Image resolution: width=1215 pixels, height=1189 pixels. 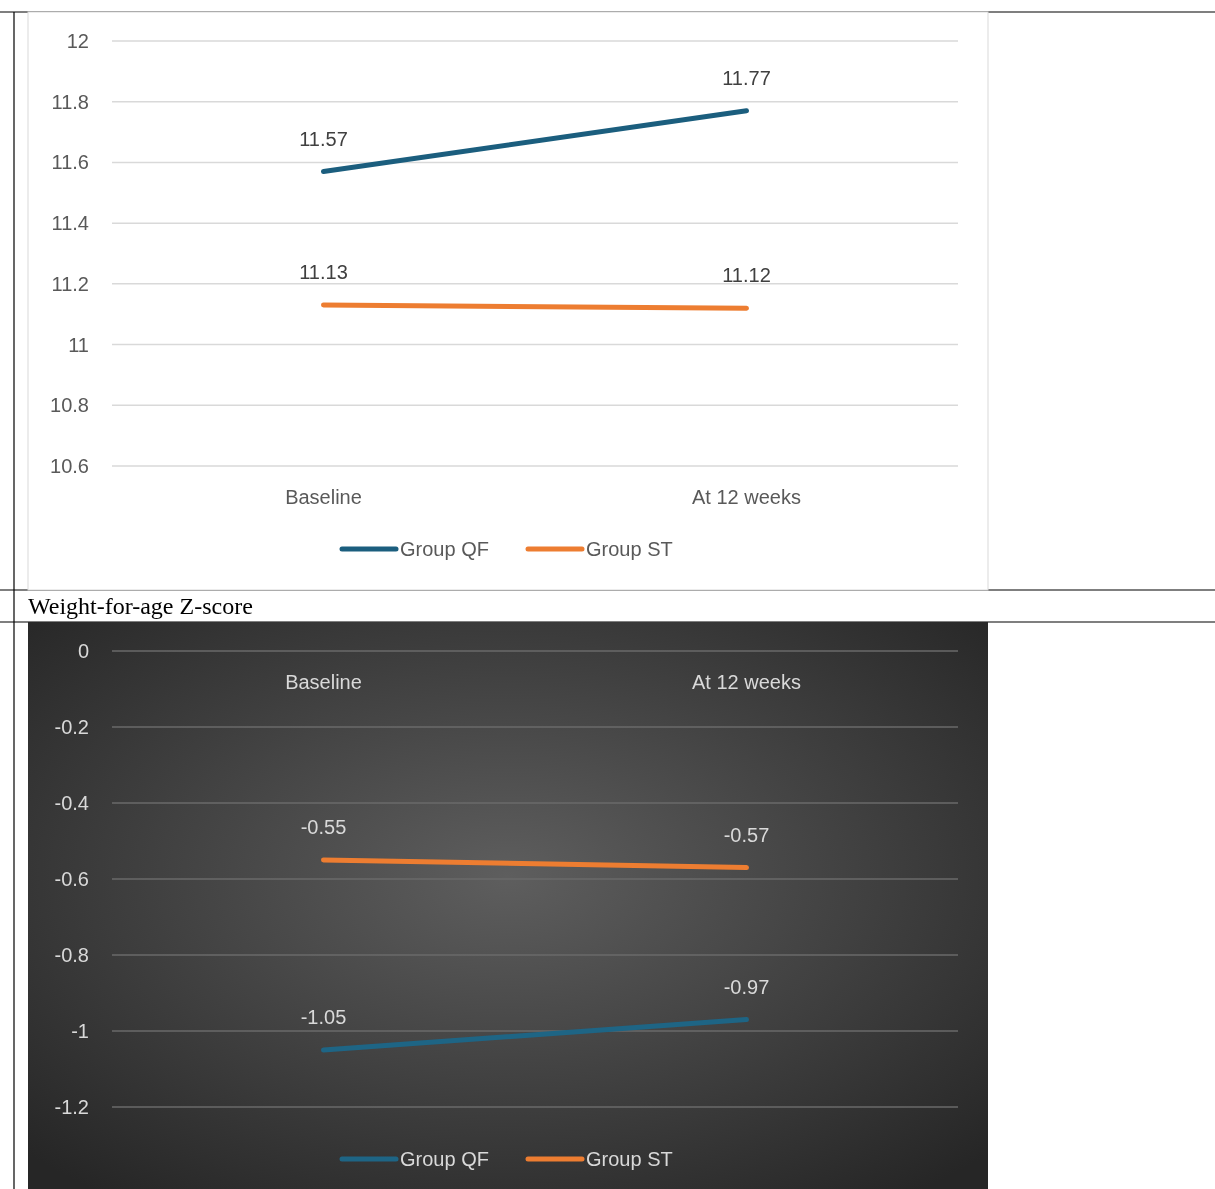 What do you see at coordinates (77, 41) in the screenshot?
I see `y-tick-label: 12` at bounding box center [77, 41].